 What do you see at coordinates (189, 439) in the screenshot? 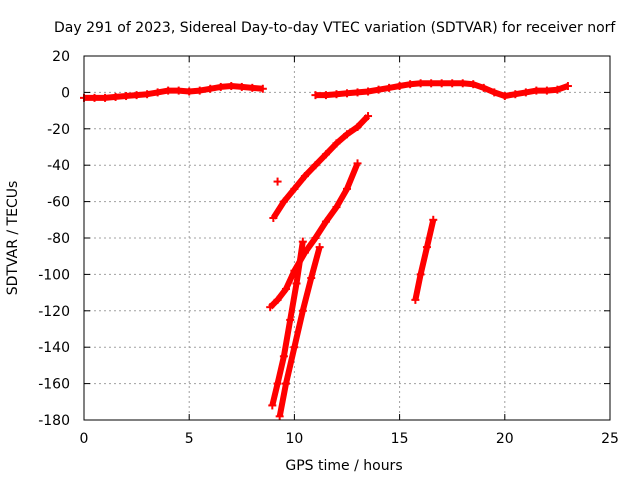
I see `x-tick-label: 5` at bounding box center [189, 439].